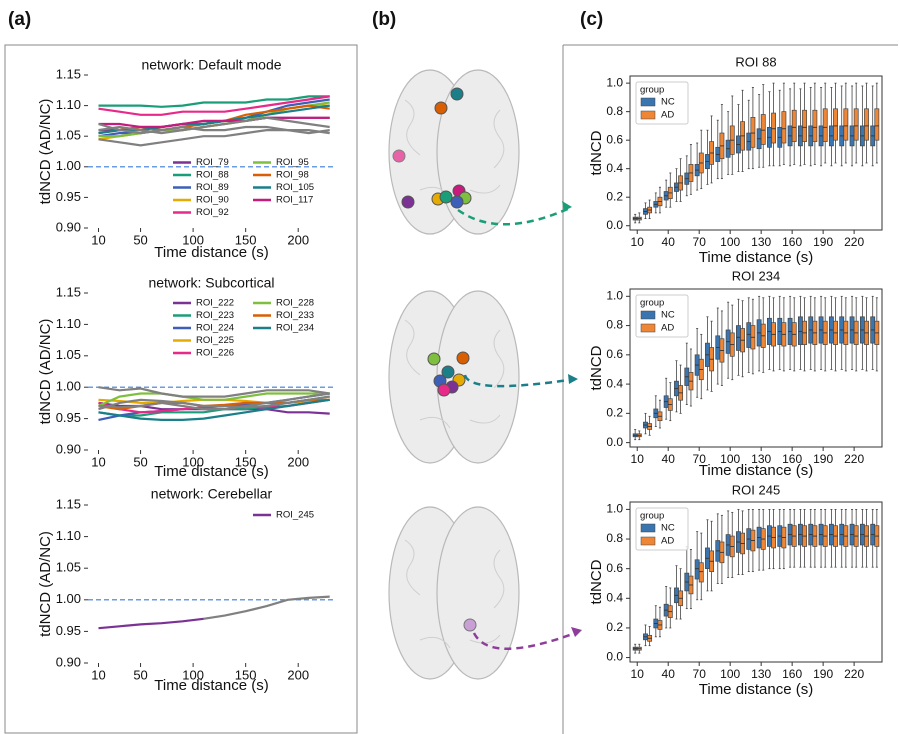  I want to click on y-tick-label: 1.15, so click(68, 73).